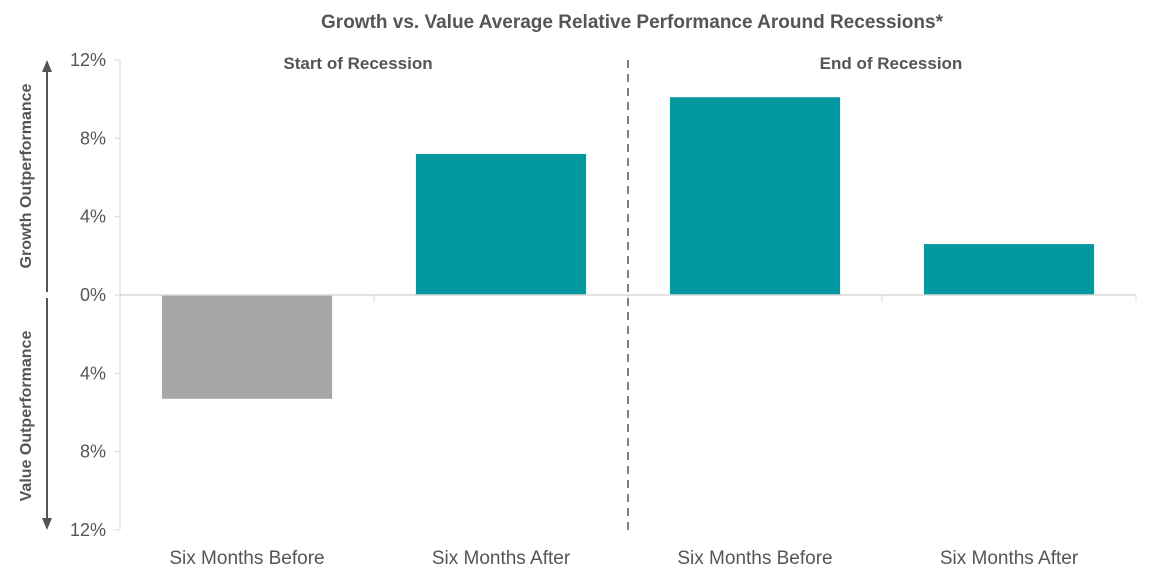  I want to click on y-axis: 12% 8% 4% 0% 4% 8% 12%, so click(95, 295).